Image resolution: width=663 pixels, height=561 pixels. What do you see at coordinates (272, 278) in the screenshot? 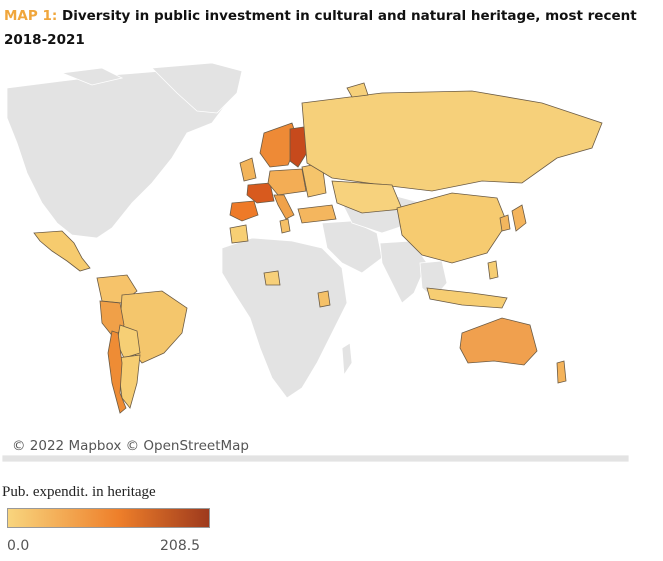
I see `nigeria` at bounding box center [272, 278].